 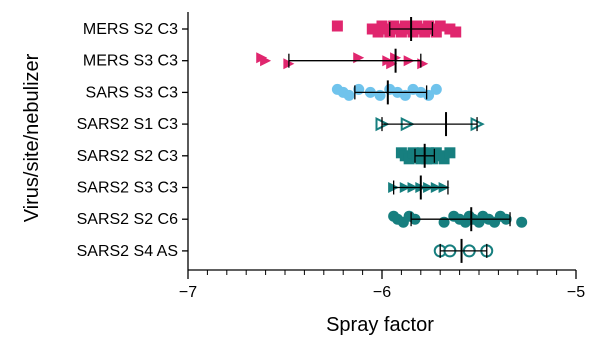 What do you see at coordinates (127, 219) in the screenshot?
I see `y-tick-label: SARS2 S2 C6` at bounding box center [127, 219].